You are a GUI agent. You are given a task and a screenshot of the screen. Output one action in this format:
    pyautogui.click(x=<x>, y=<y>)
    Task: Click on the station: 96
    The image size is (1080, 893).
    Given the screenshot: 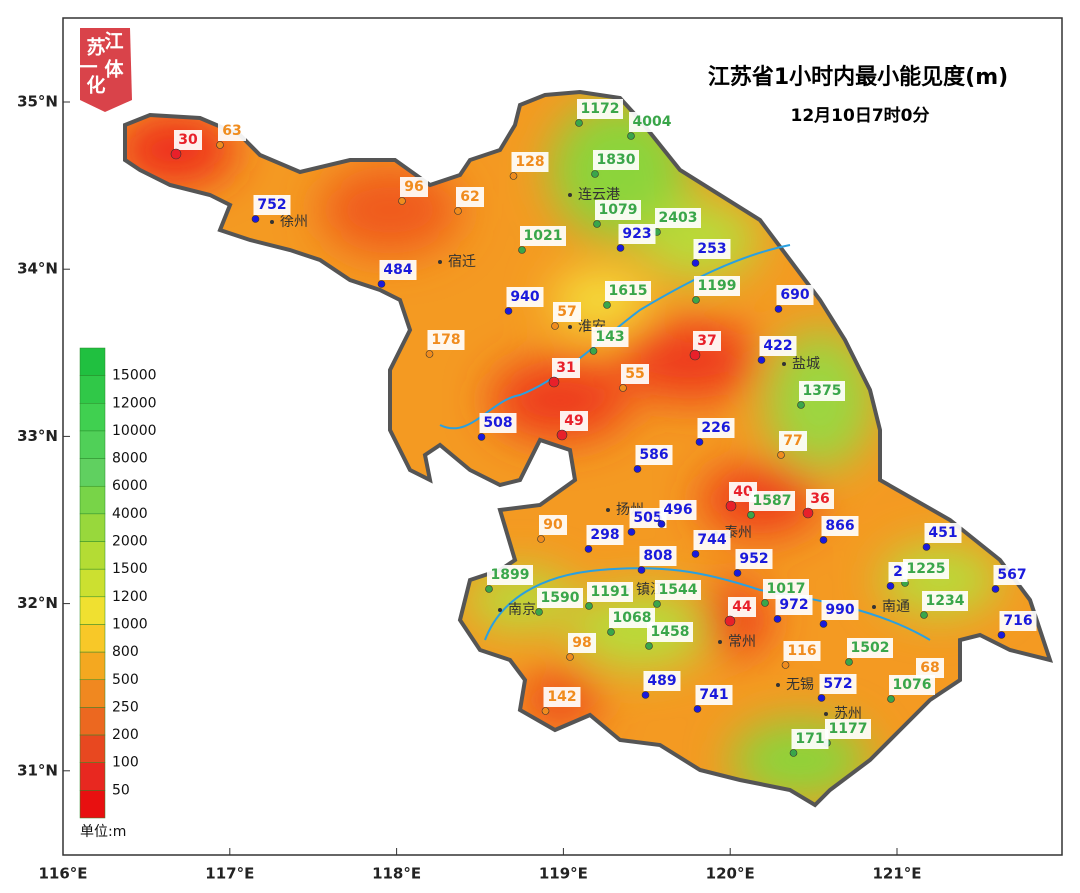 What is the action you would take?
    pyautogui.click(x=413, y=191)
    